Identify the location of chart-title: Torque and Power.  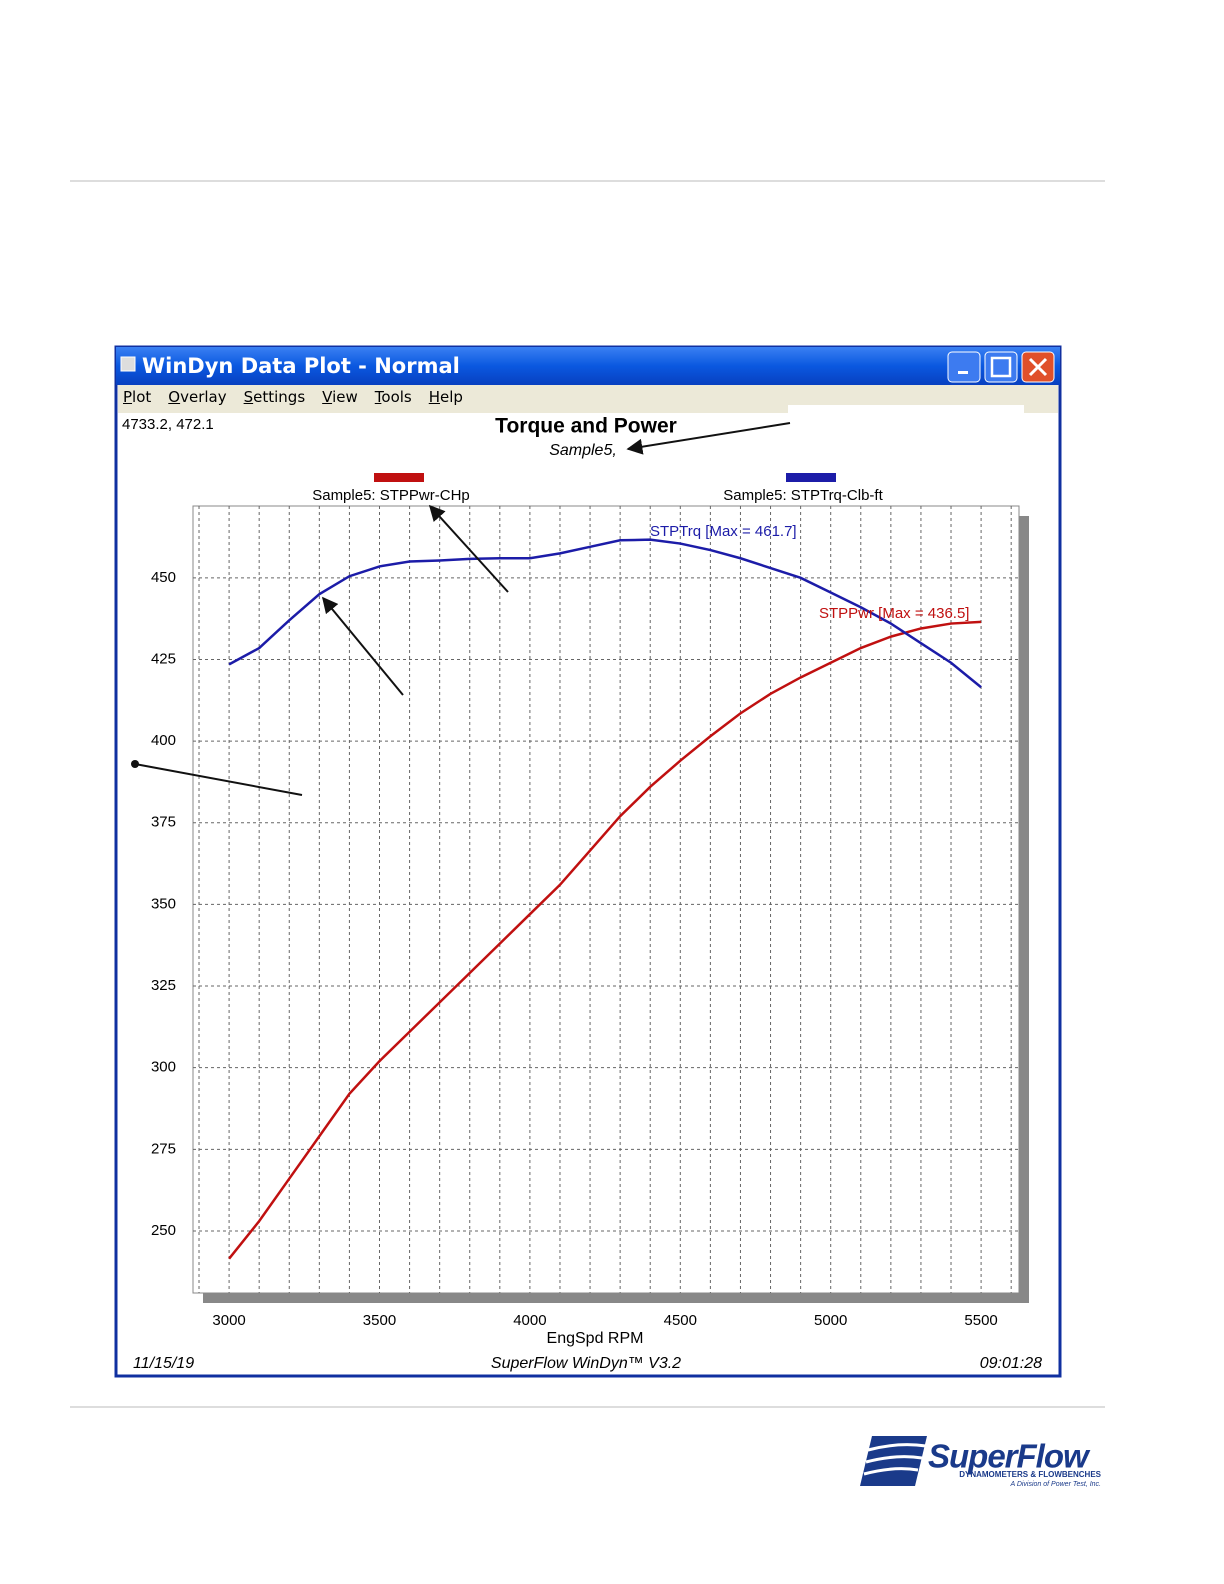
(586, 426).